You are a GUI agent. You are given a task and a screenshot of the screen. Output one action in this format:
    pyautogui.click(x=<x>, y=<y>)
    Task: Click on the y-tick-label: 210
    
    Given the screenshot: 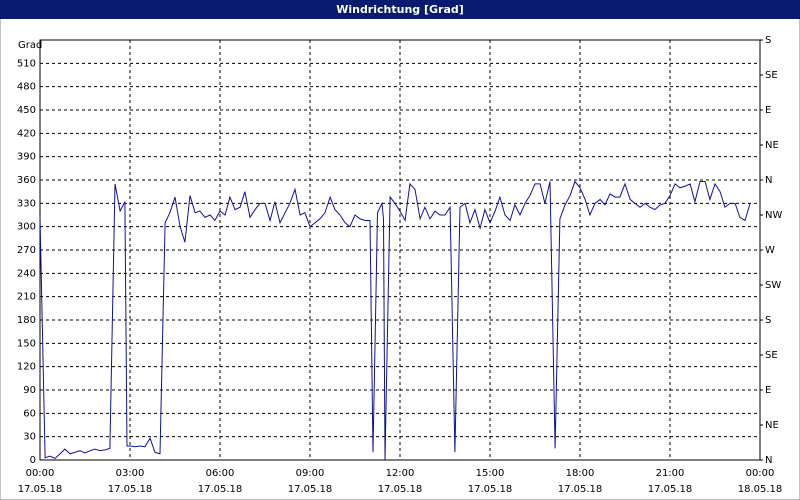 What is the action you would take?
    pyautogui.click(x=26, y=297)
    